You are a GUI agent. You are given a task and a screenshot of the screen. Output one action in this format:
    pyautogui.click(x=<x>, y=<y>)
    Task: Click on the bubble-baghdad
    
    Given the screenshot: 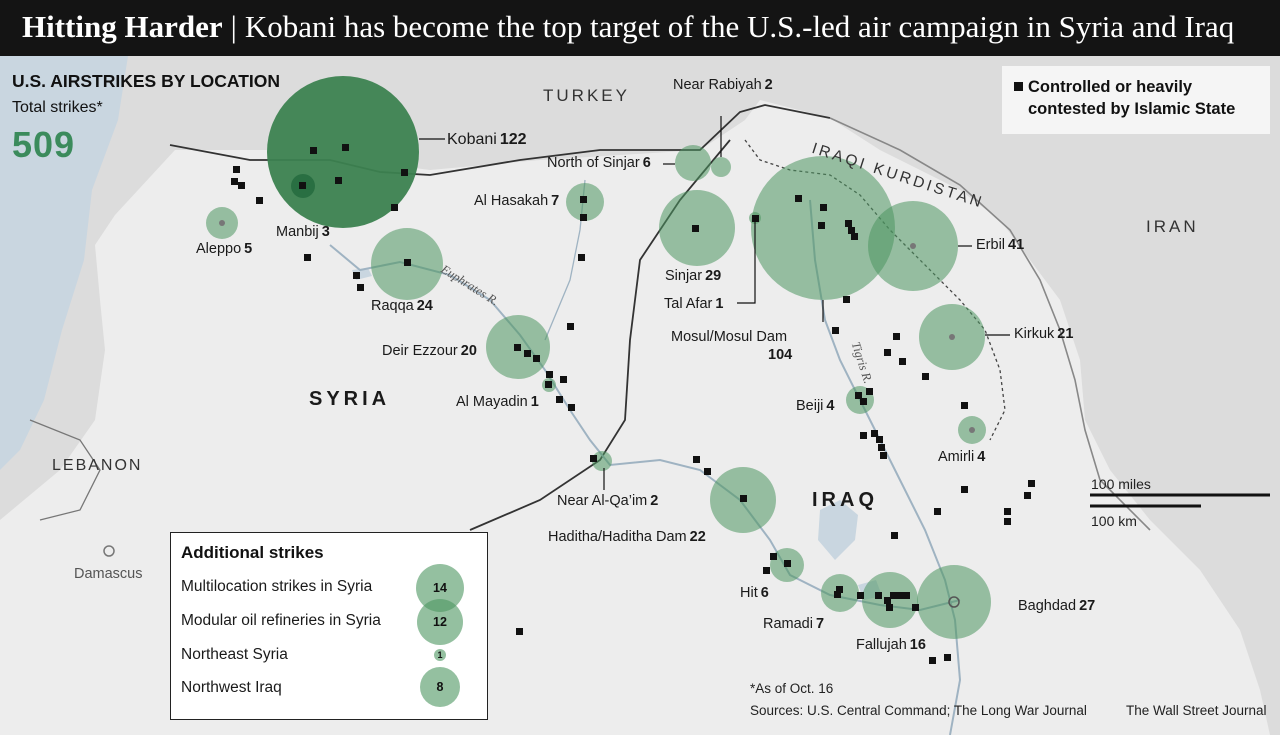 What is the action you would take?
    pyautogui.click(x=954, y=602)
    